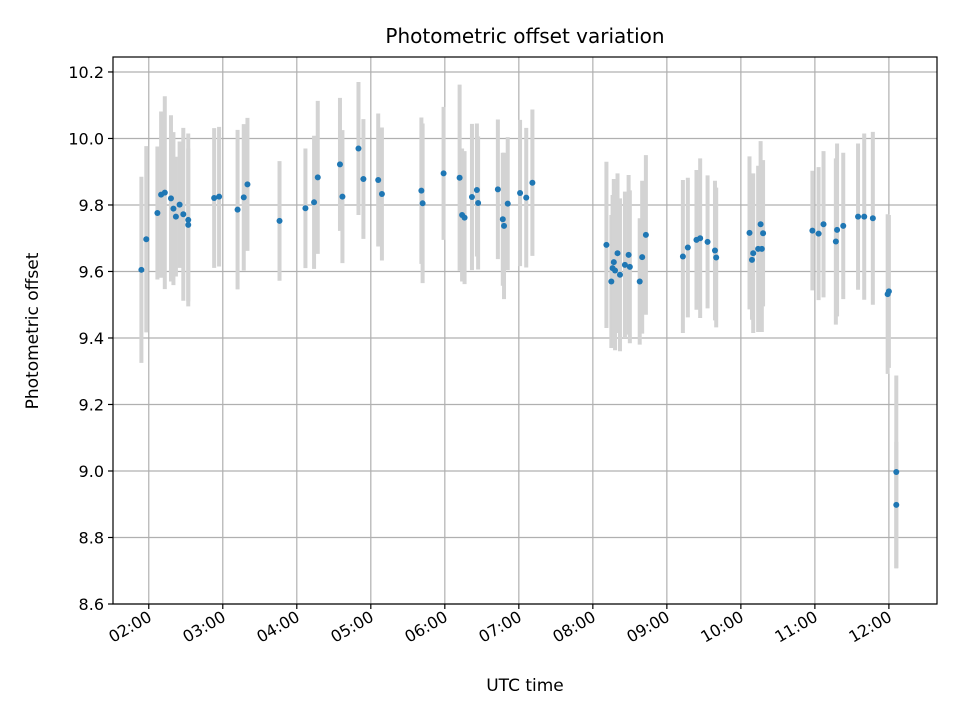 The image size is (960, 720). I want to click on y-tick-label: 9.0, so click(91, 471).